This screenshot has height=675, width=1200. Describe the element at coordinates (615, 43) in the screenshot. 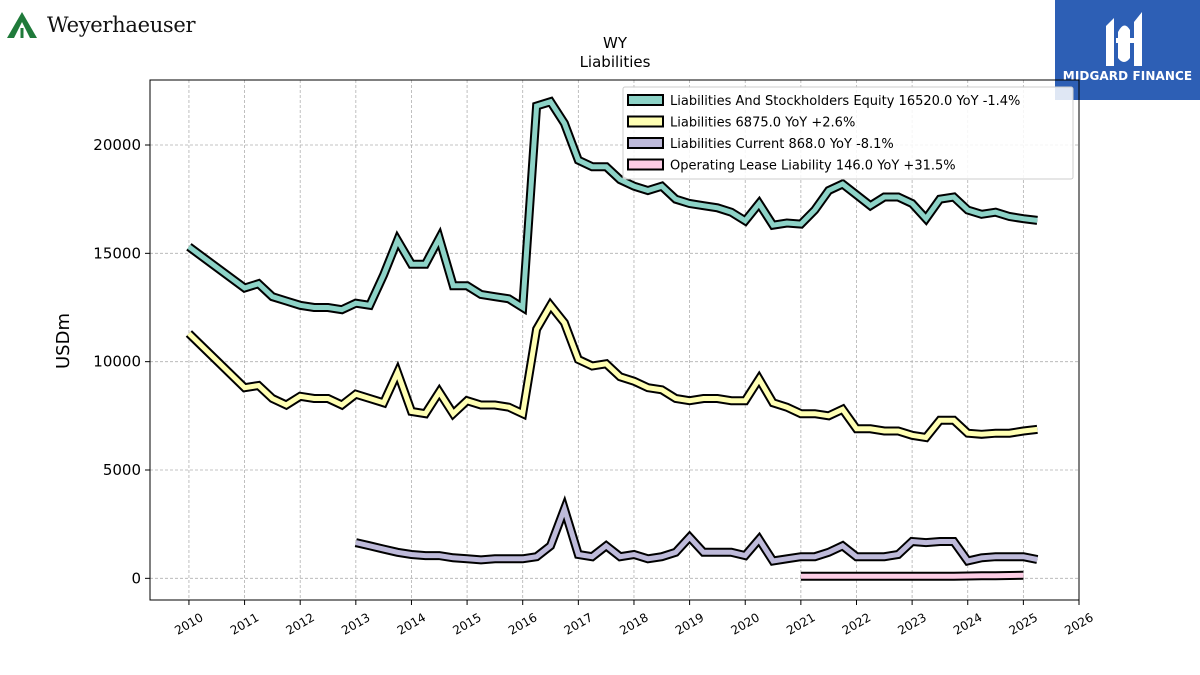

I see `chart-title: WY` at that location.